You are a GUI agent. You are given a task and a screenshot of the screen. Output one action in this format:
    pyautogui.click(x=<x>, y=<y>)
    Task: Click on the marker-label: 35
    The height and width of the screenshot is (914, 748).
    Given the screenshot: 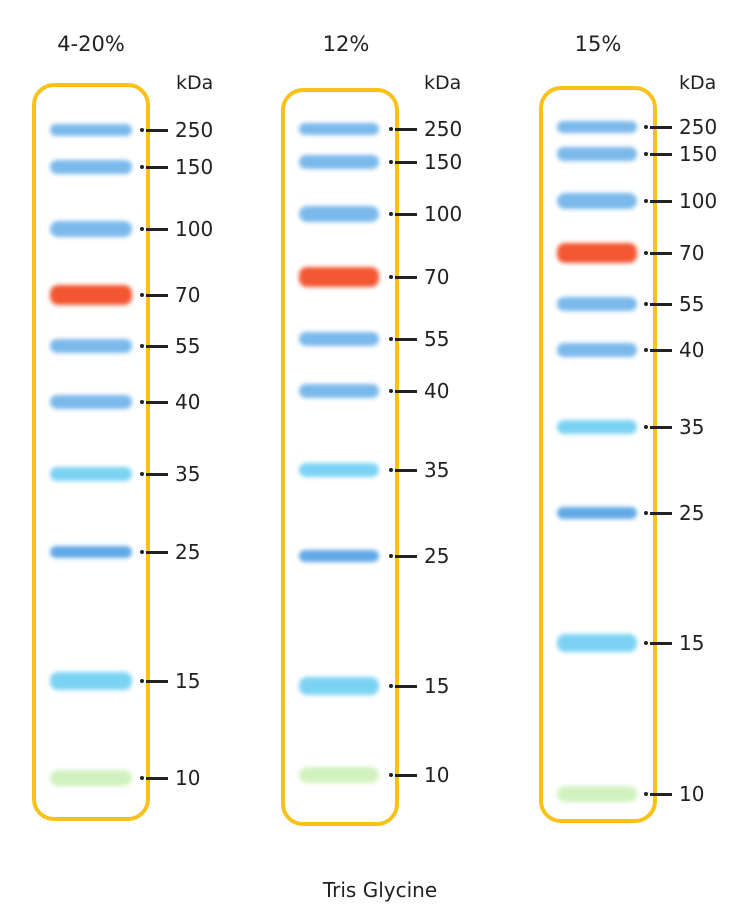 What is the action you would take?
    pyautogui.click(x=692, y=427)
    